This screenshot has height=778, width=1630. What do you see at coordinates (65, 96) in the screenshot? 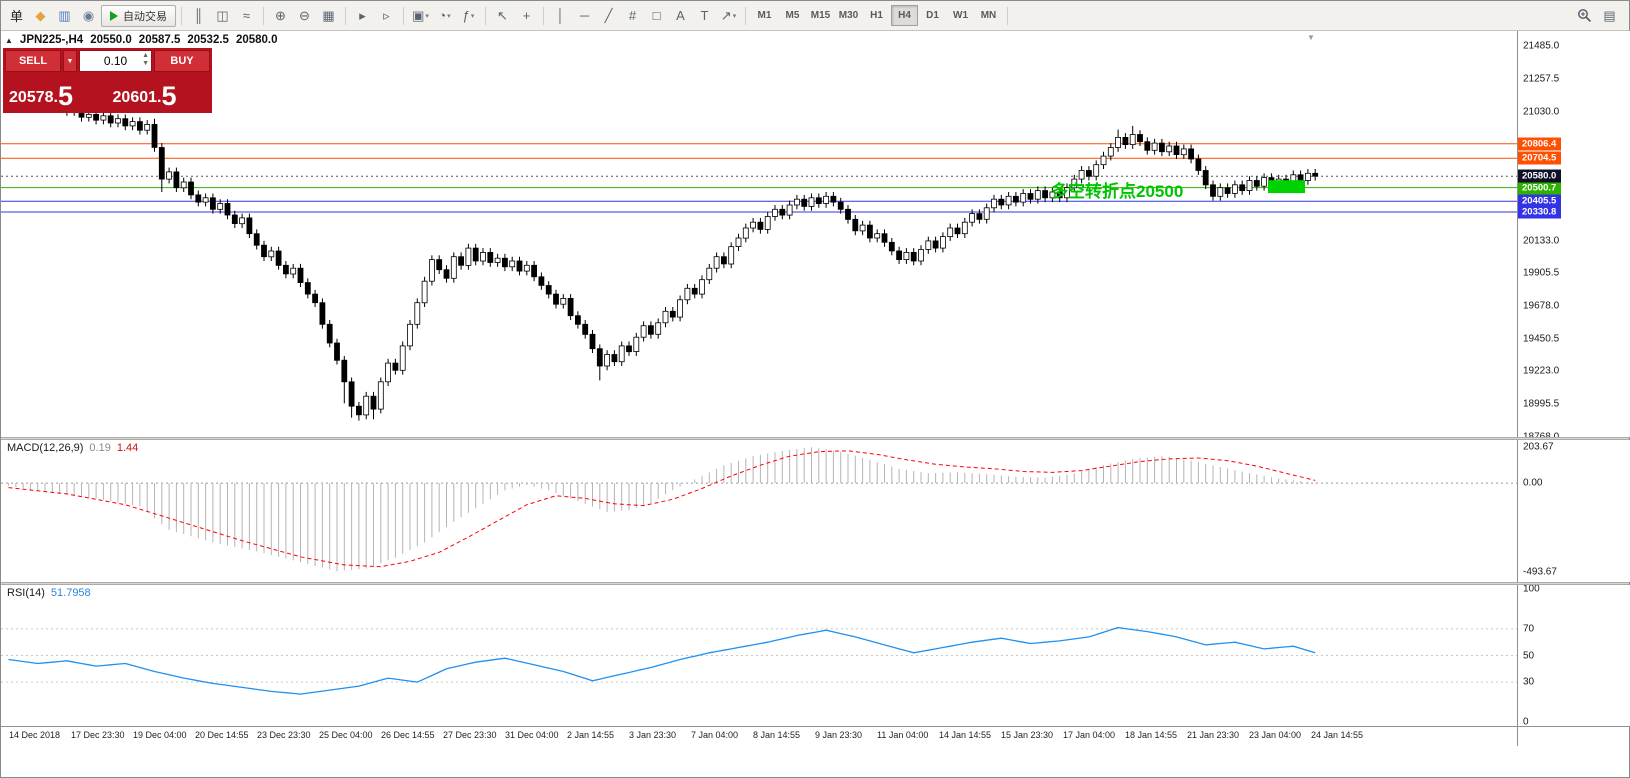
I see `sell-price-big: 5` at bounding box center [65, 96].